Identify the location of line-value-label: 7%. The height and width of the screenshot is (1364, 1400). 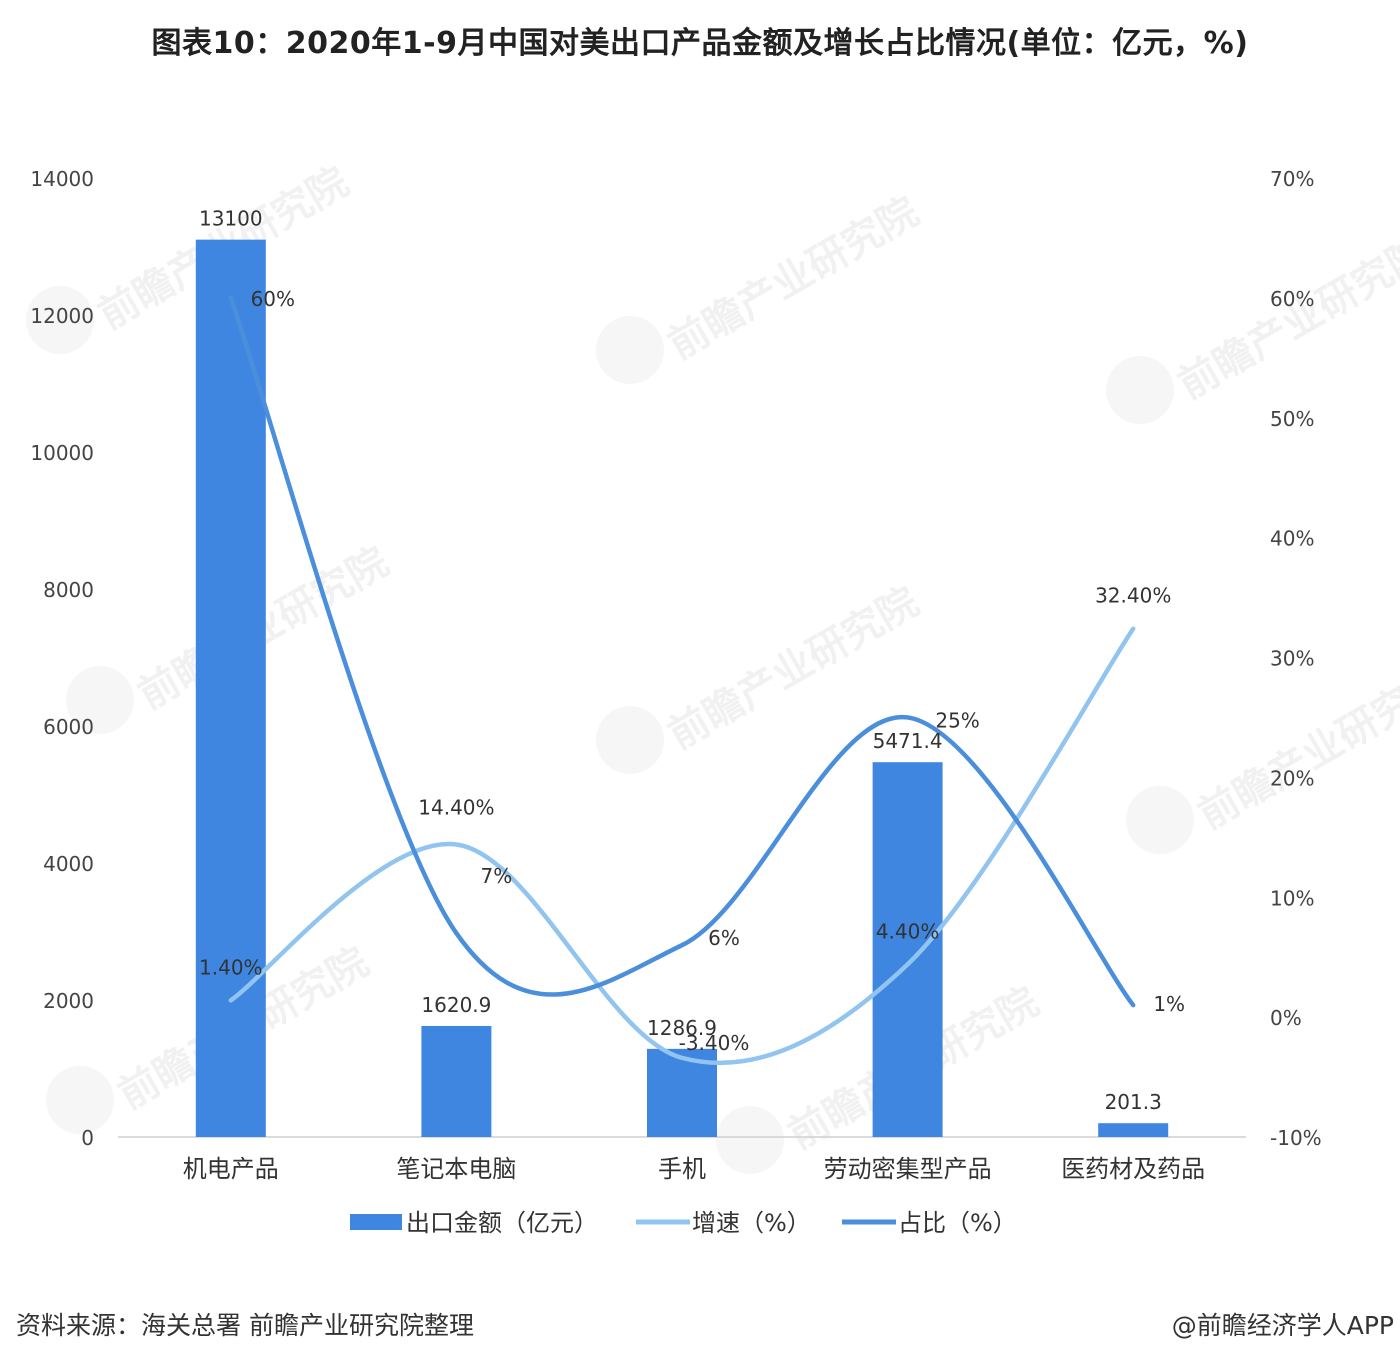
(497, 876).